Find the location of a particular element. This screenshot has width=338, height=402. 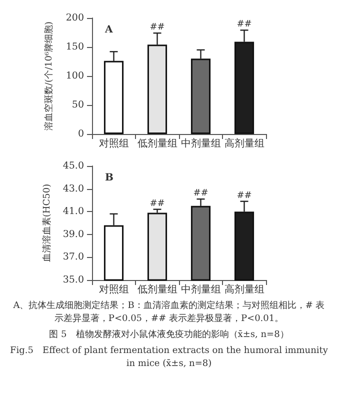

y-tick-label: 41.0 is located at coordinates (73, 212).